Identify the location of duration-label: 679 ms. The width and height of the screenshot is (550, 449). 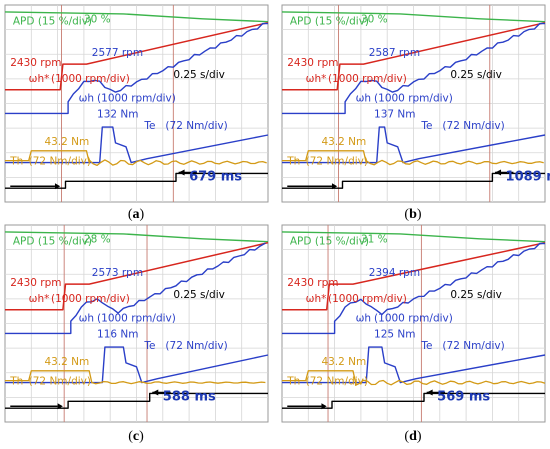
(215, 176).